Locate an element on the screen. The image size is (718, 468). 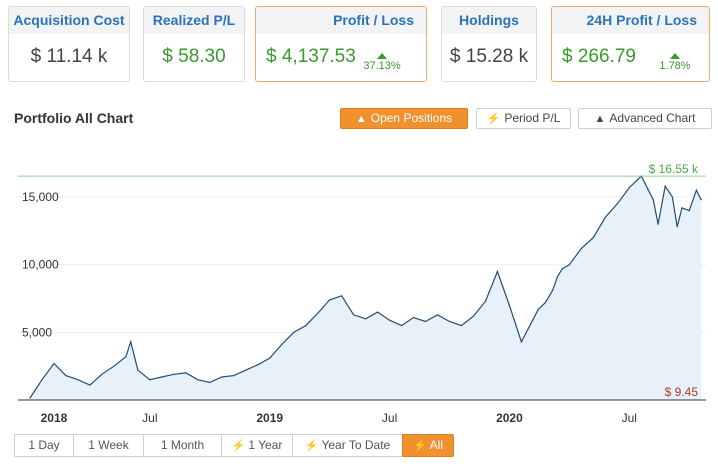
range-all-label: All is located at coordinates (436, 445).